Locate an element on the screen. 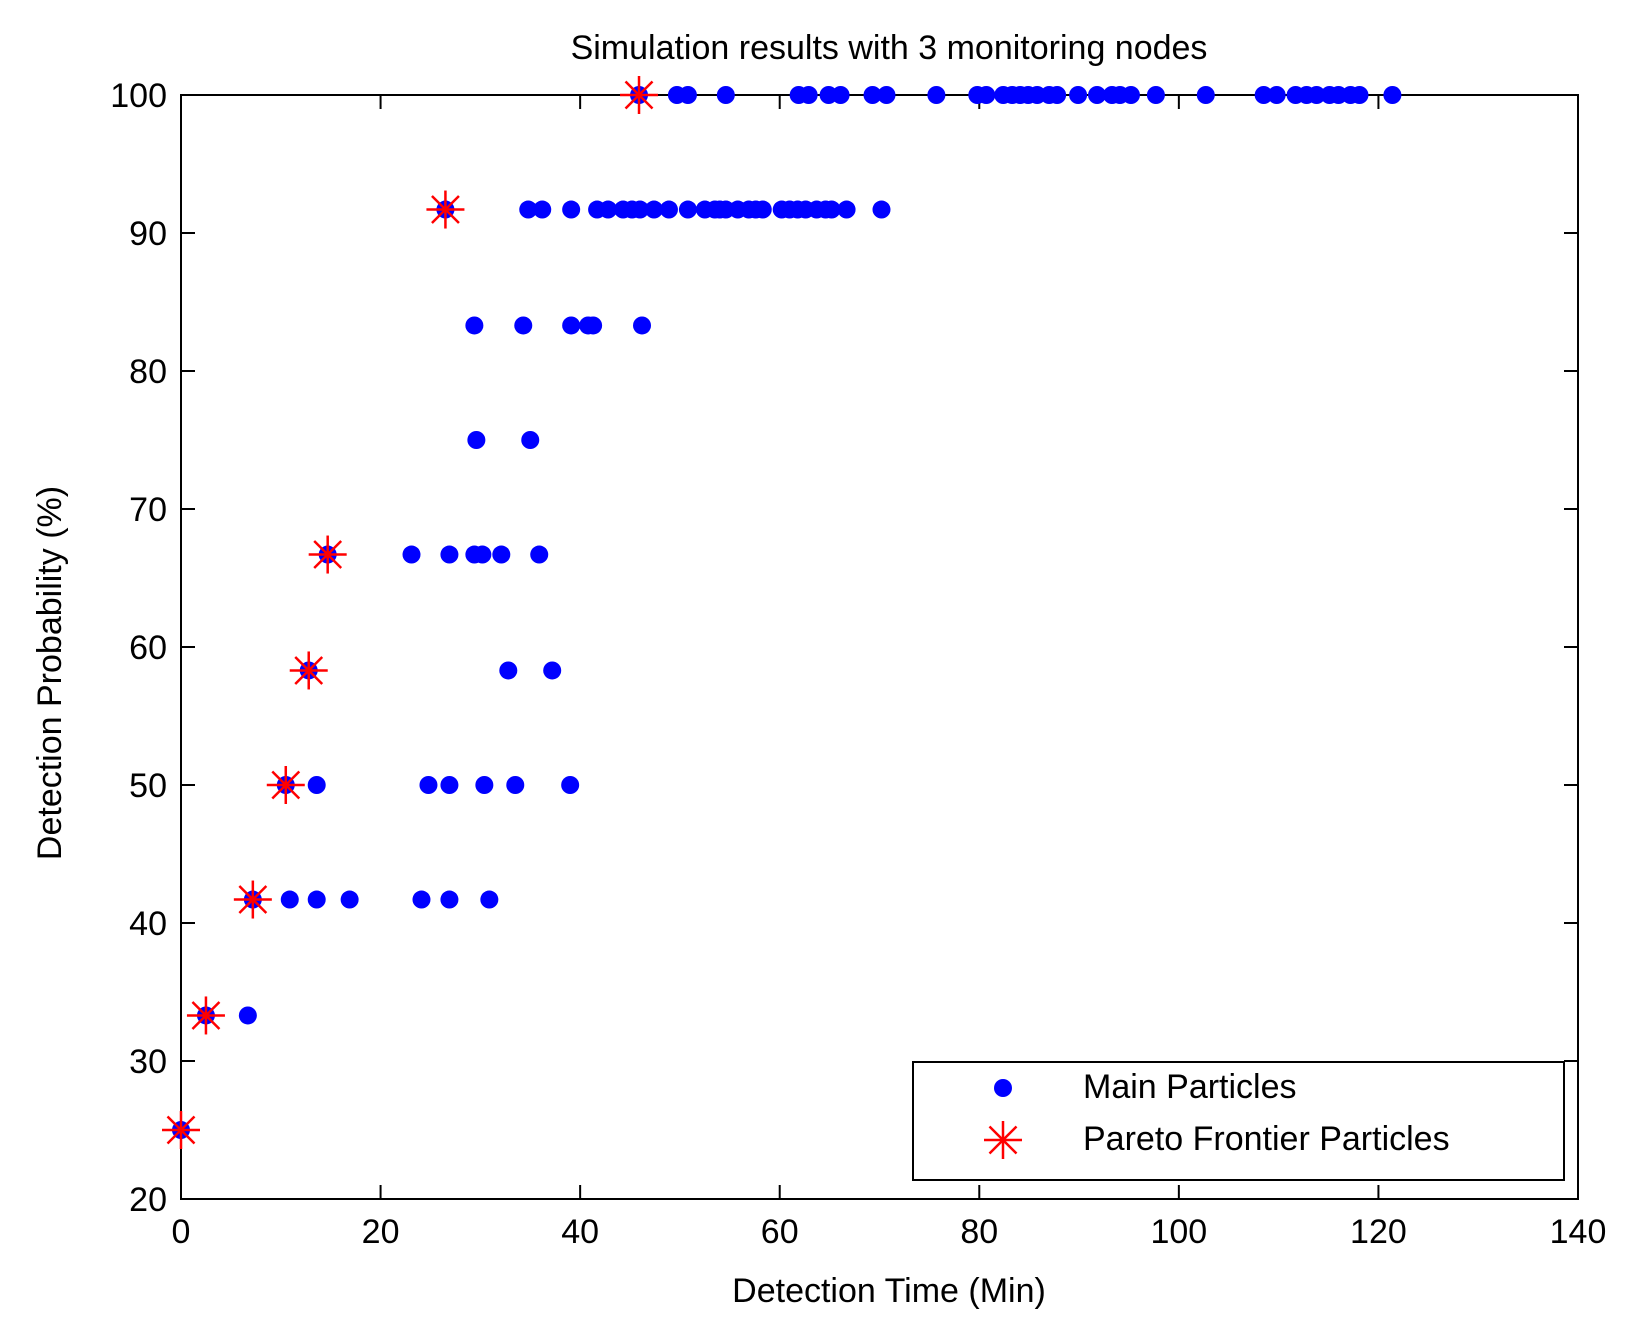 The width and height of the screenshot is (1633, 1328). y-tick-label: 100 is located at coordinates (138, 96).